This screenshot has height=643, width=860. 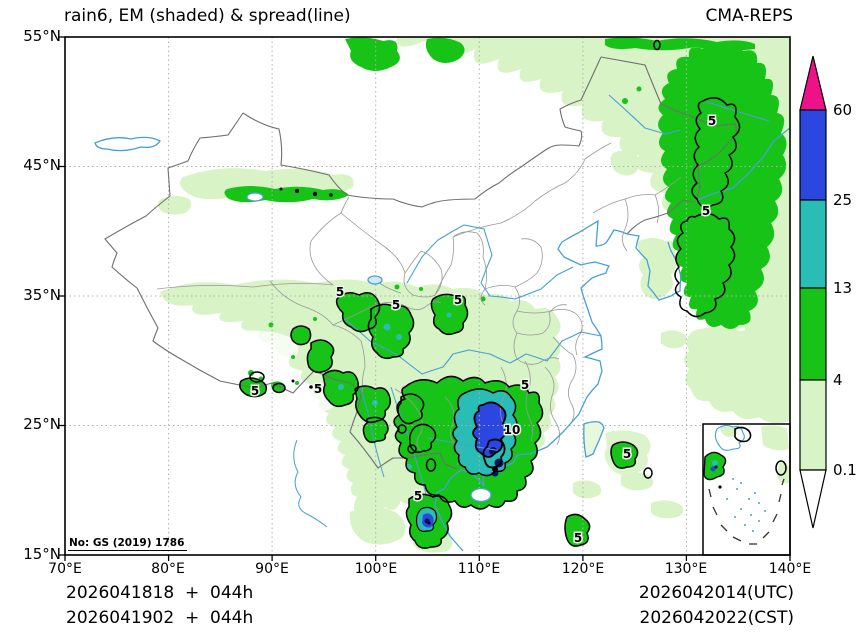 What do you see at coordinates (813, 425) in the screenshot?
I see `colorbar-seg-0.1-4` at bounding box center [813, 425].